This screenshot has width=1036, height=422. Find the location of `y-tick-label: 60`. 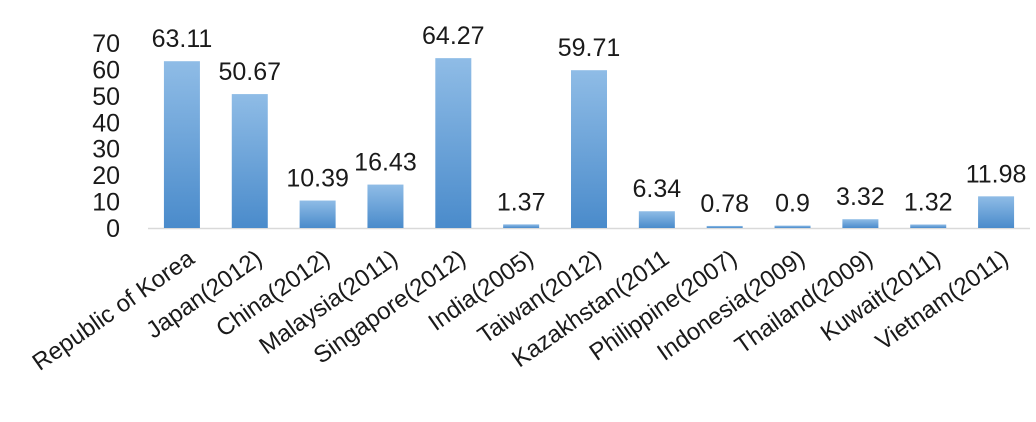

y-tick-label: 60 is located at coordinates (106, 70).